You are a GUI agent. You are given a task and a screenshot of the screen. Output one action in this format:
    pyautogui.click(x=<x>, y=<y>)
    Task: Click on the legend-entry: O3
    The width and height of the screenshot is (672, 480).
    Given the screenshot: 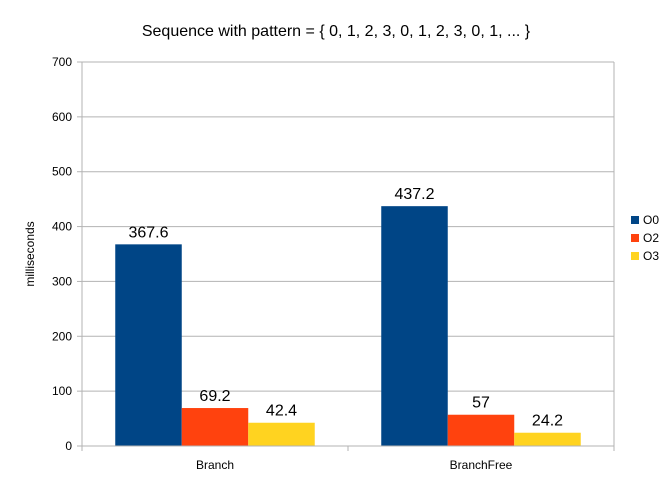 What is the action you would take?
    pyautogui.click(x=651, y=256)
    